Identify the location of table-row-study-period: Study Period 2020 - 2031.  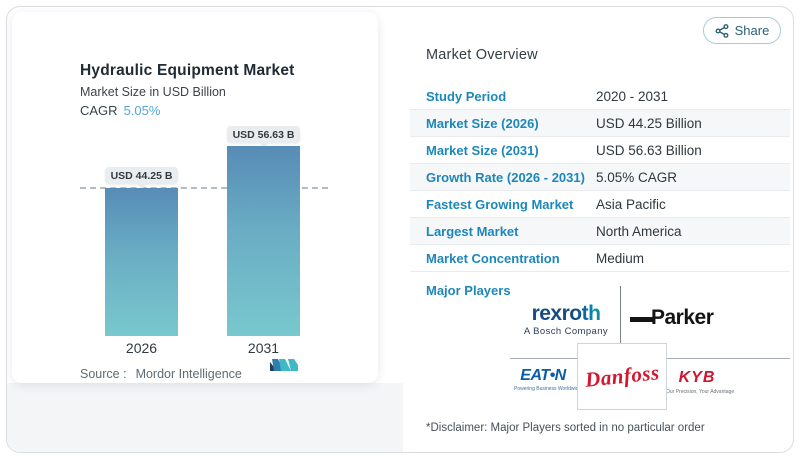
(600, 96).